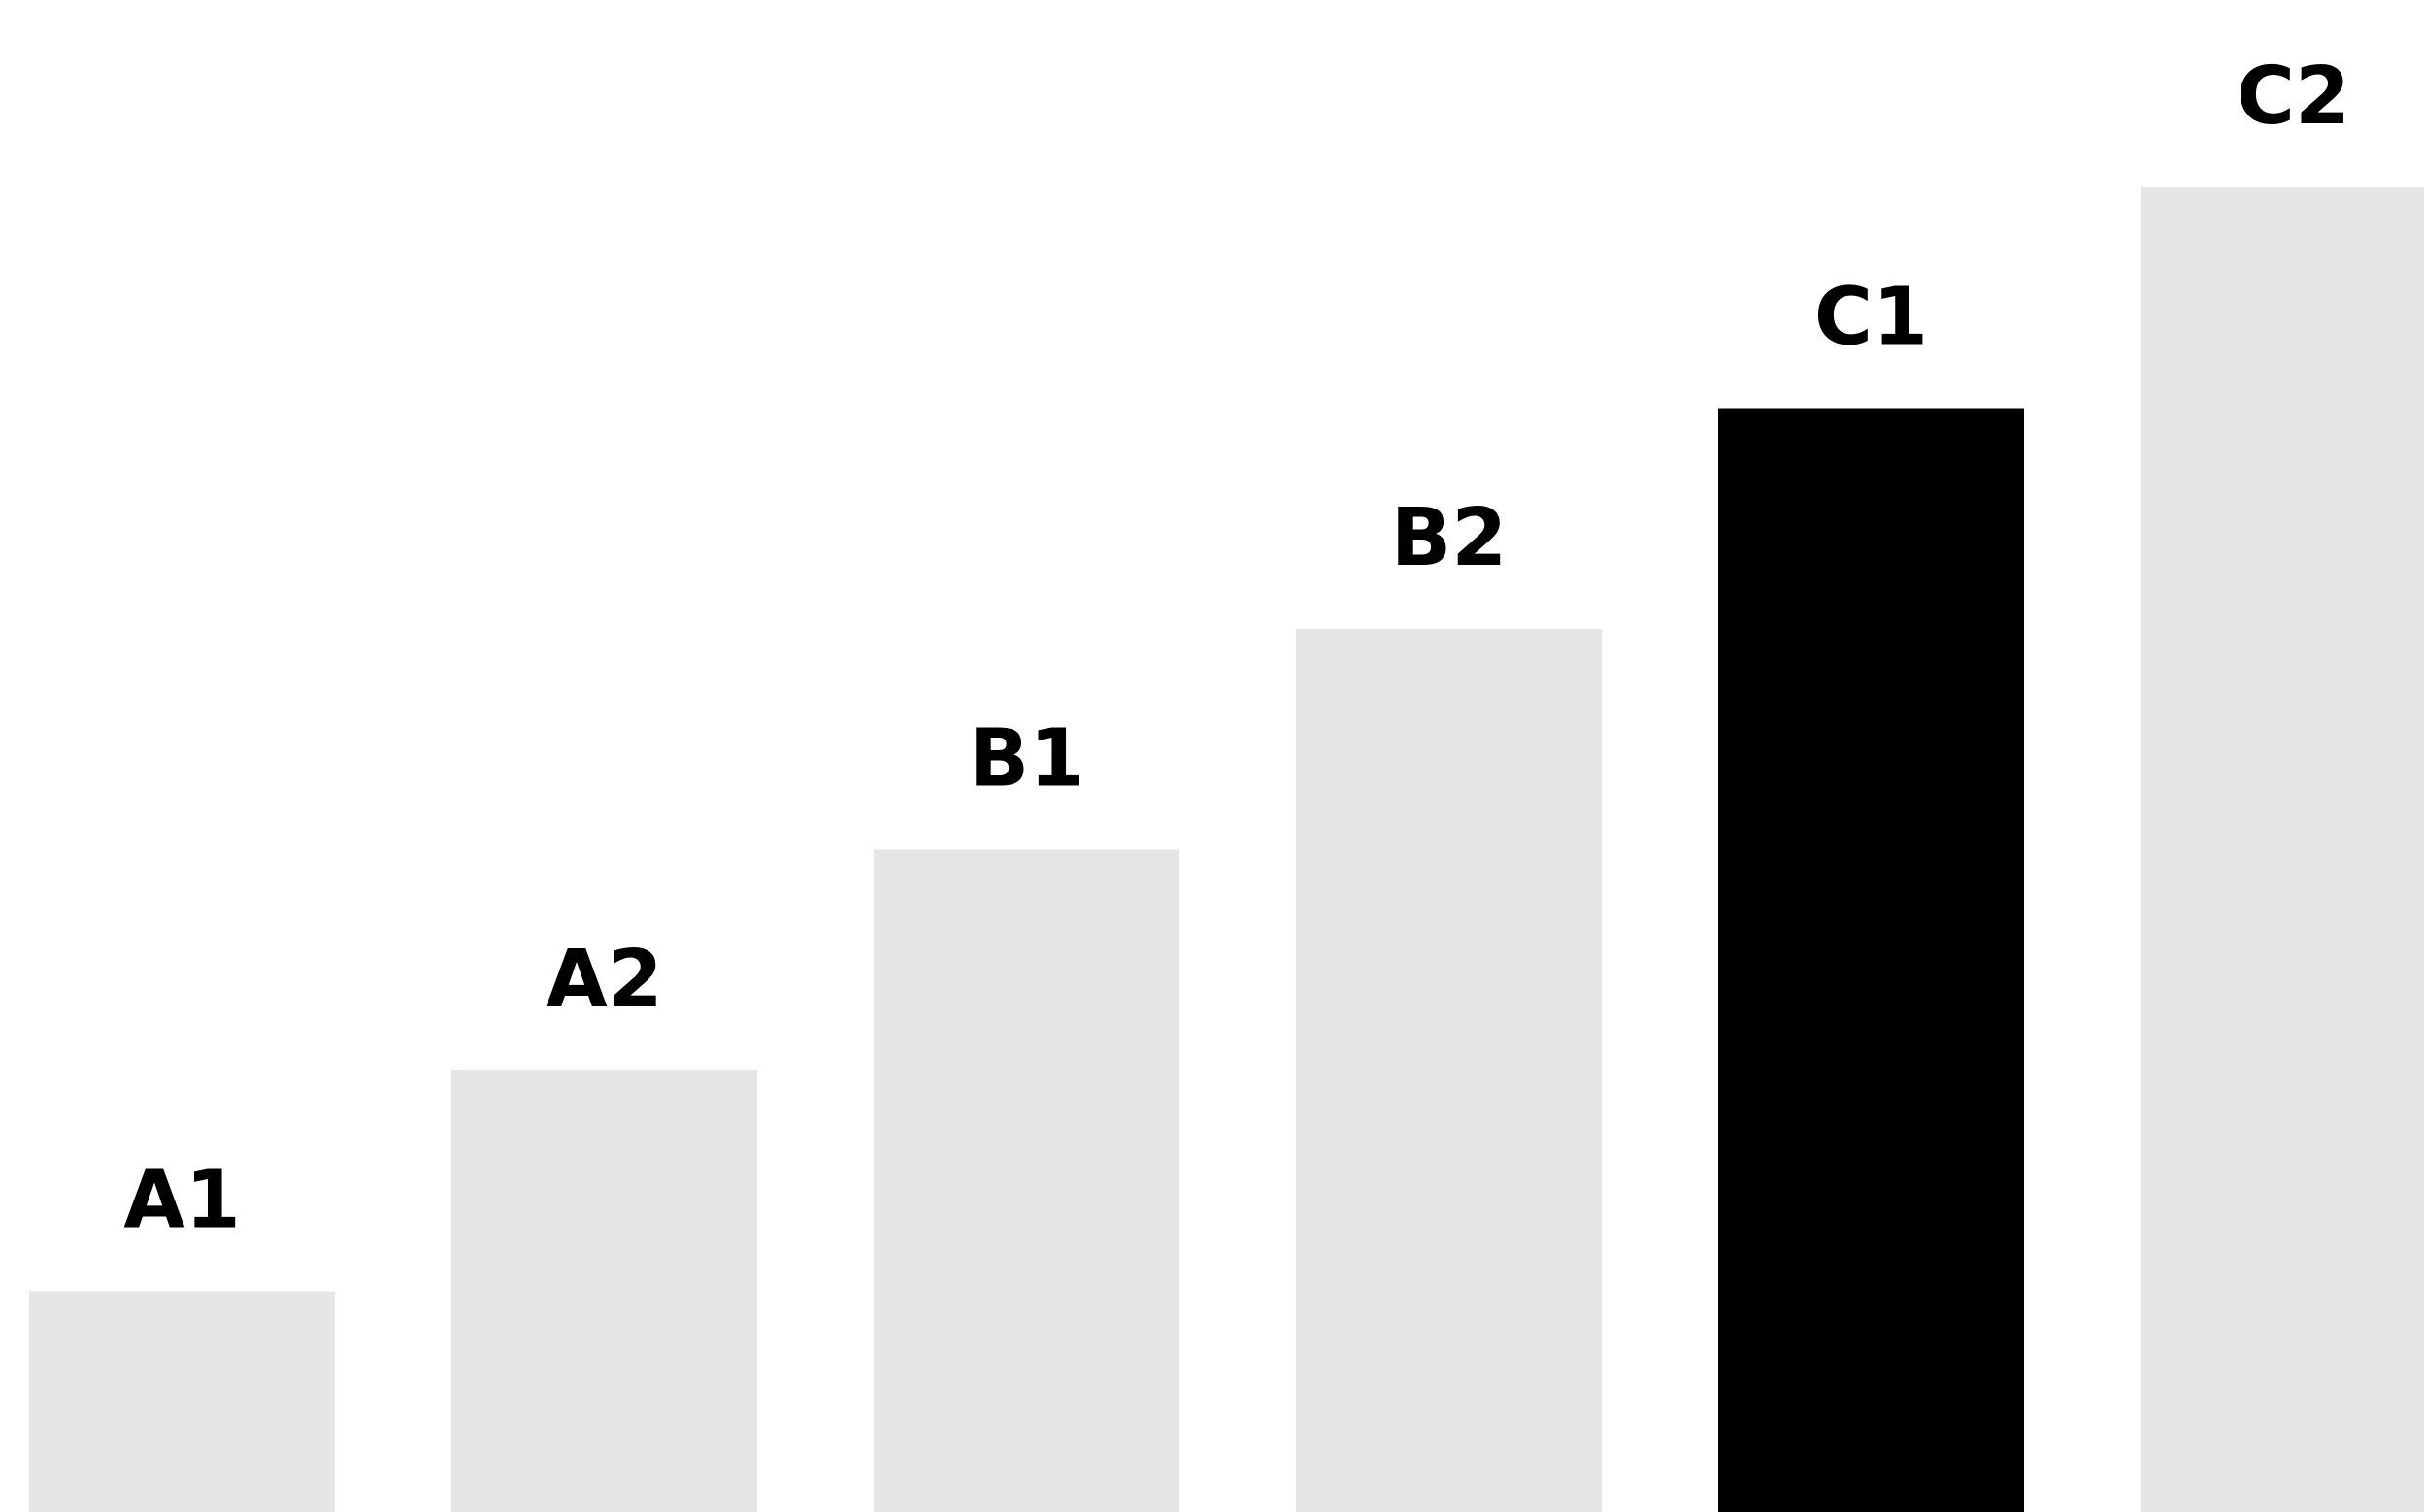 Image resolution: width=2424 pixels, height=1512 pixels. Describe the element at coordinates (604, 980) in the screenshot. I see `bar-label-a2: A2` at that location.